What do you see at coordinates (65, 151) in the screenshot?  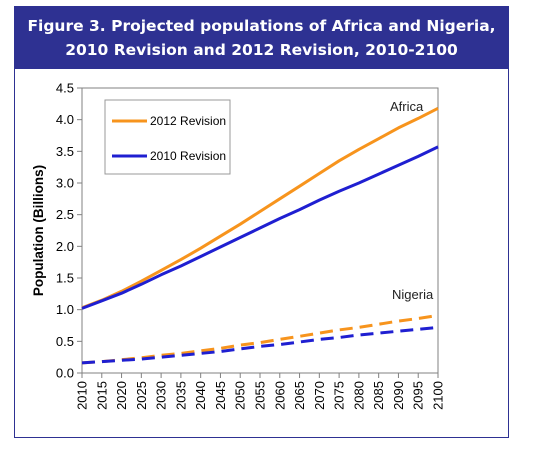 I see `y-tick-label: 3.5` at bounding box center [65, 151].